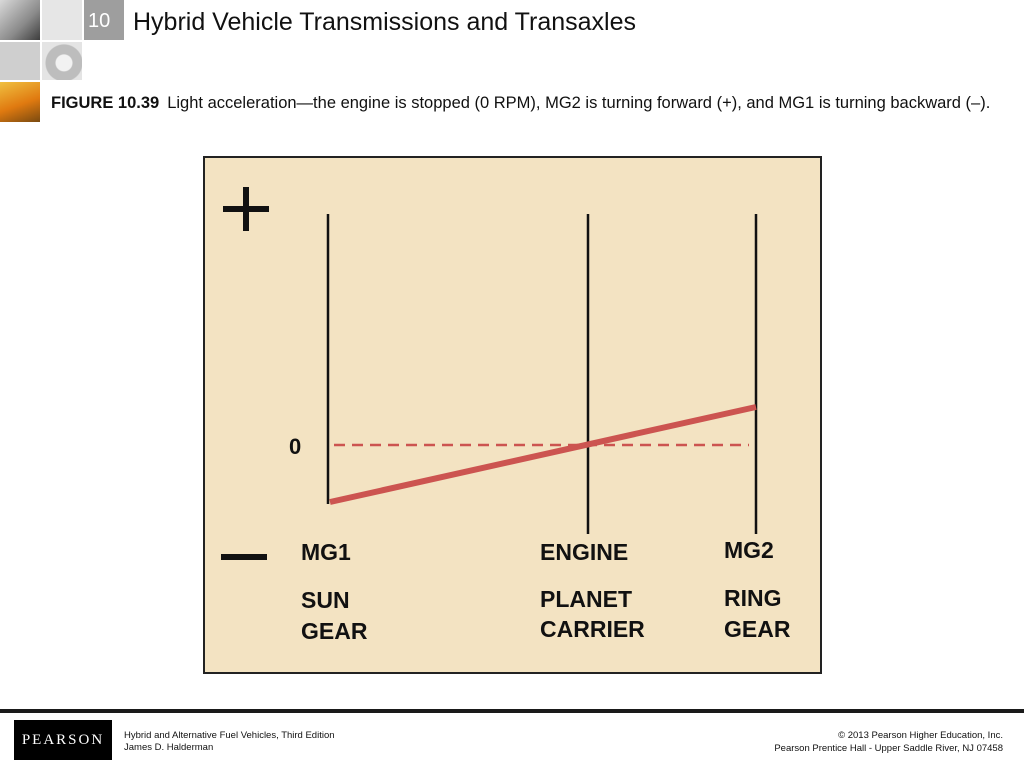 This screenshot has height=768, width=1024. Describe the element at coordinates (325, 600) in the screenshot. I see `sun-gear-label-line1: SUN` at that location.